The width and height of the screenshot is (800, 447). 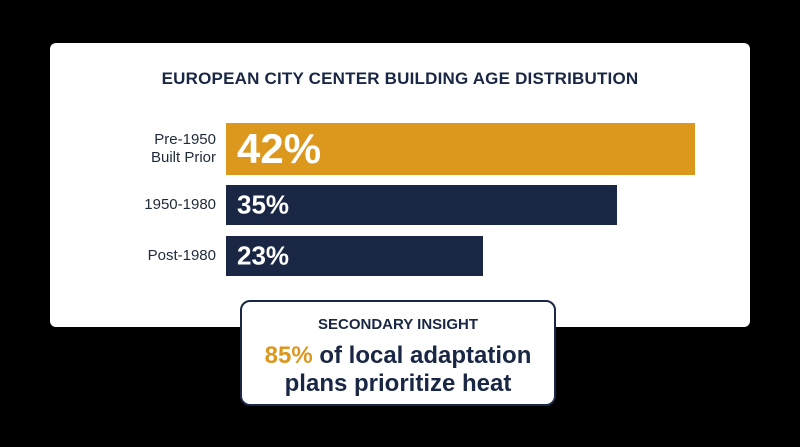 I want to click on bar-value-label: 23%, so click(x=263, y=255).